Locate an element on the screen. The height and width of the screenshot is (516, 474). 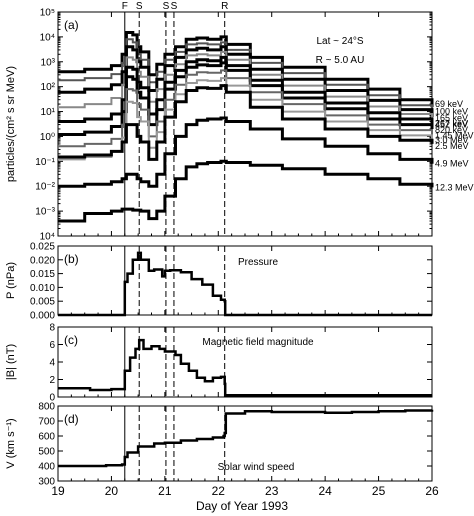
y-tick-label: 10⁻¹ is located at coordinates (45, 162).